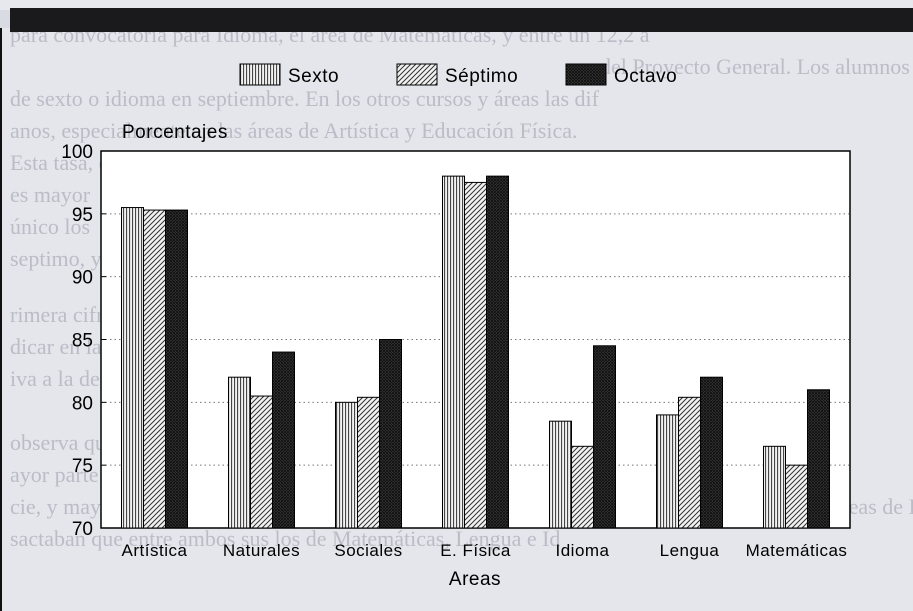 The height and width of the screenshot is (611, 913). I want to click on y-tick-label: 90, so click(82, 278).